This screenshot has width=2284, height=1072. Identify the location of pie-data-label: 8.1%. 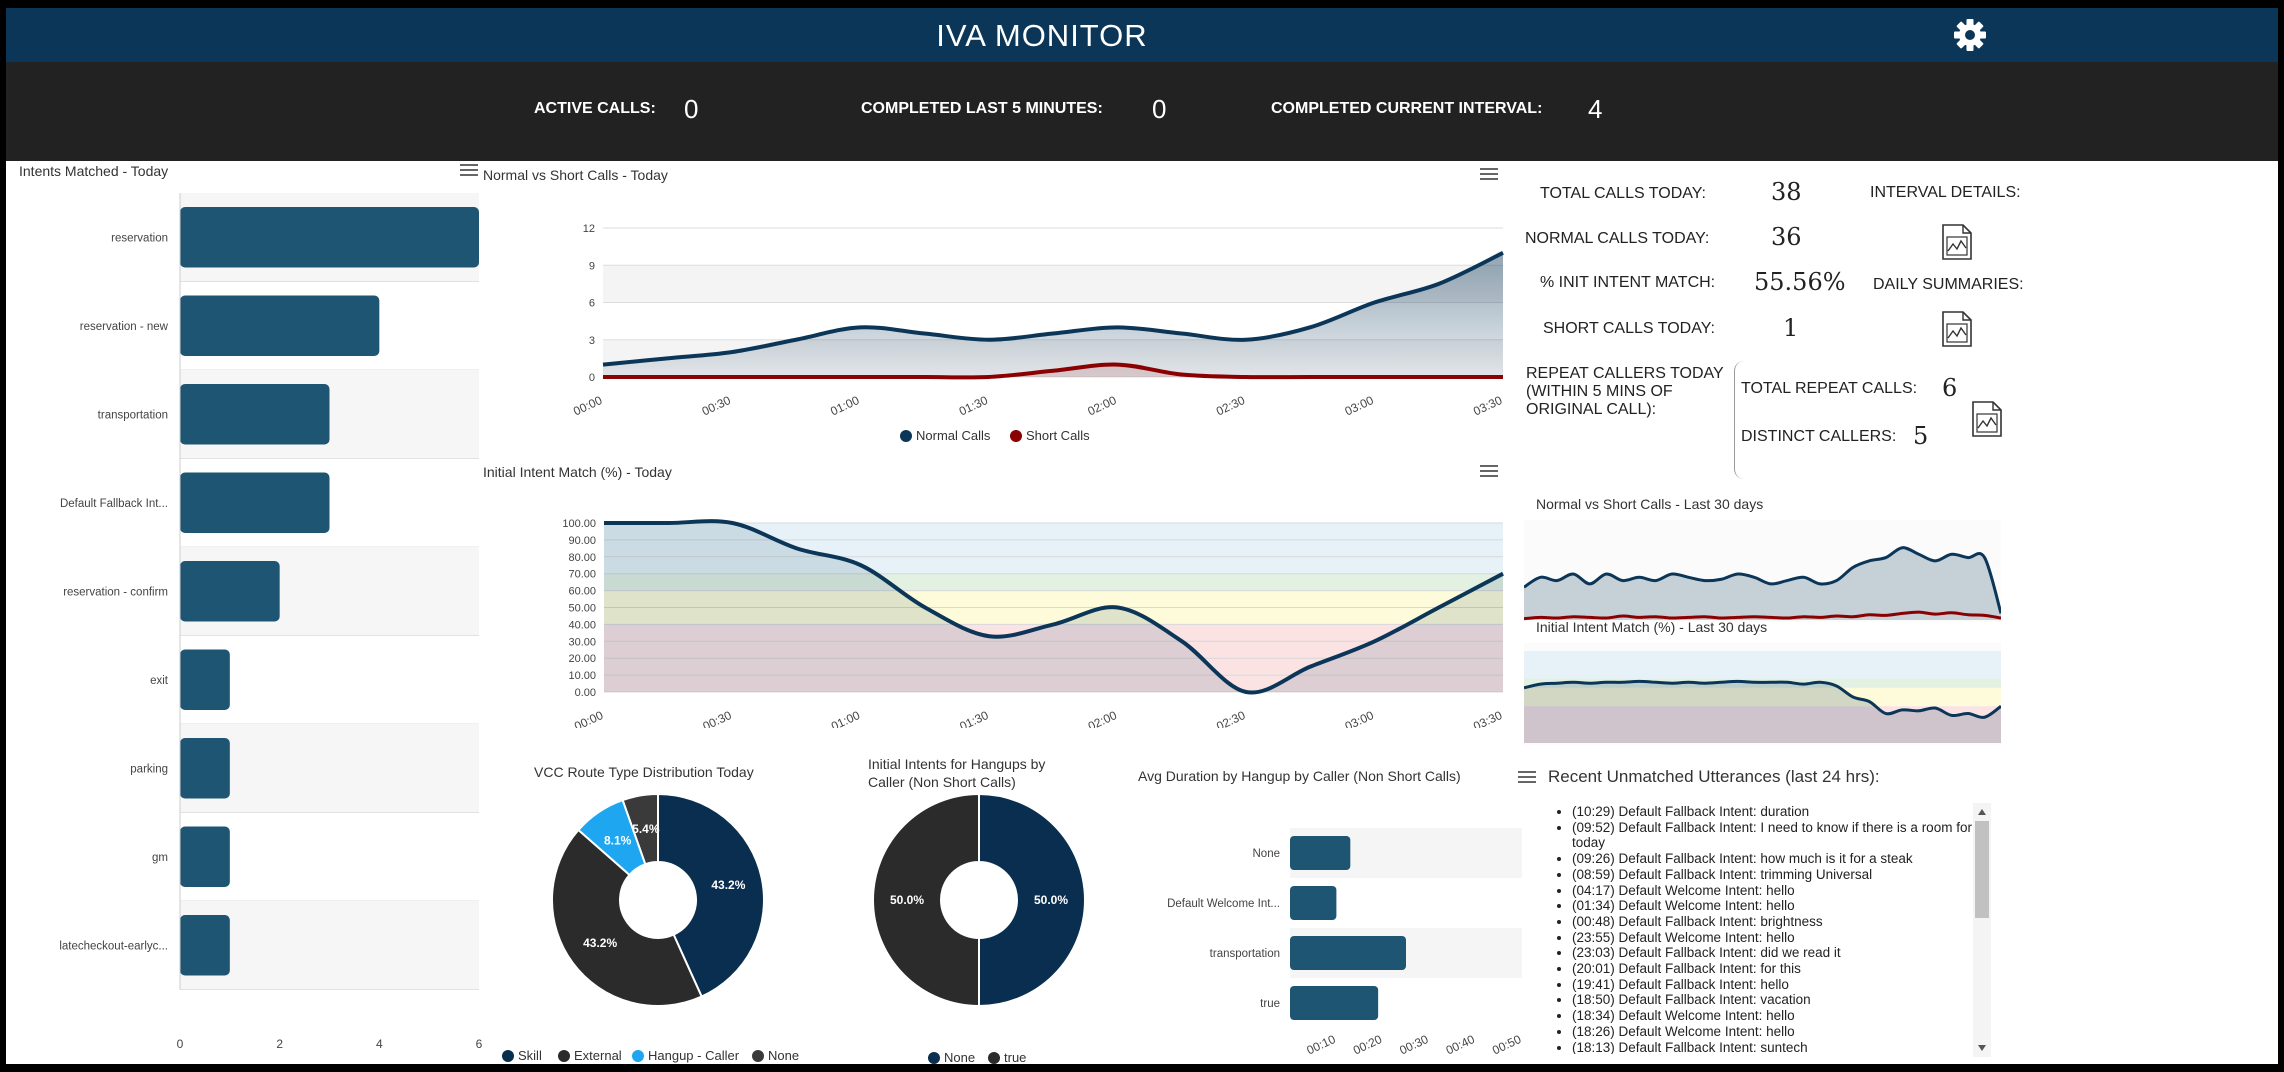
(618, 840).